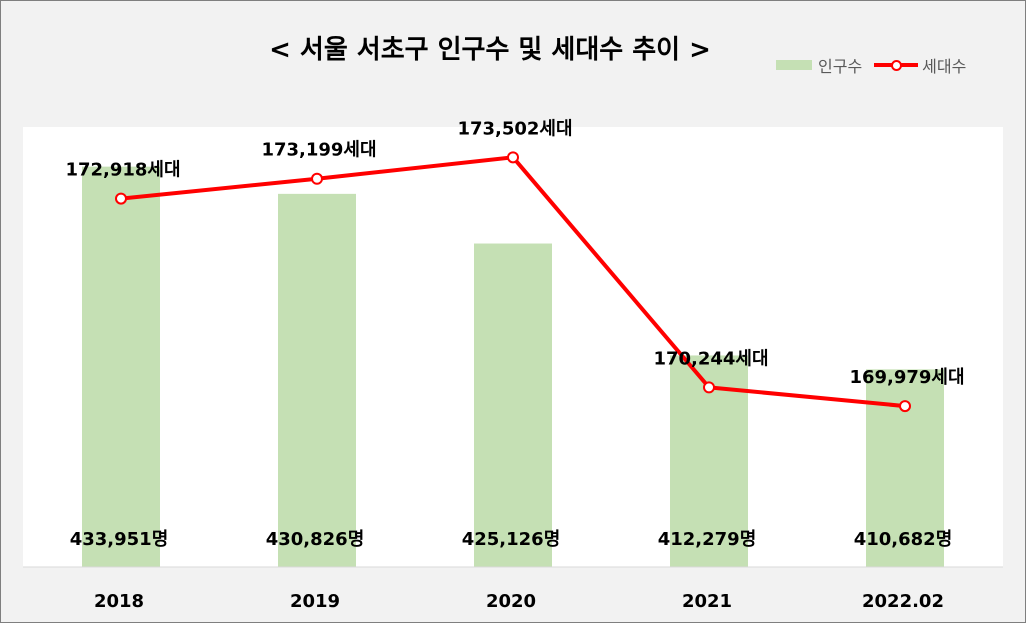 The height and width of the screenshot is (624, 1026). Describe the element at coordinates (318, 150) in the screenshot. I see `households-label-2019: 173,199세대` at that location.